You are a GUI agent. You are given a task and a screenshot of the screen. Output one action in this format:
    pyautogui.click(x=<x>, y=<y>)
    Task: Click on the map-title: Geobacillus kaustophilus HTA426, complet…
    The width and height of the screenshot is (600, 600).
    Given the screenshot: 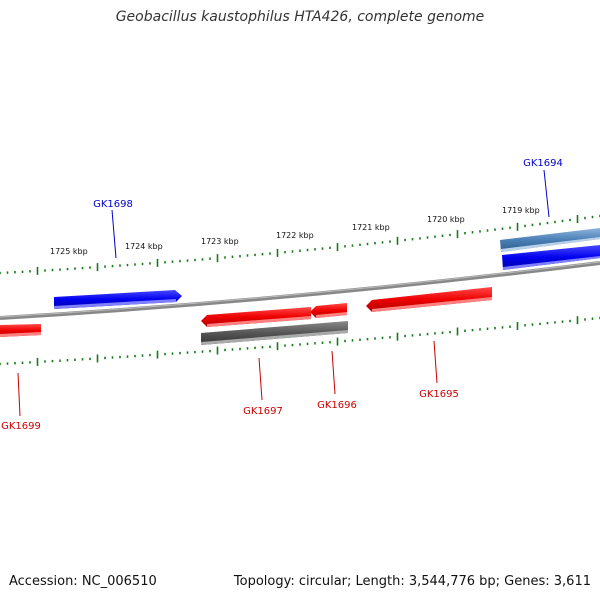 What is the action you would take?
    pyautogui.click(x=300, y=17)
    